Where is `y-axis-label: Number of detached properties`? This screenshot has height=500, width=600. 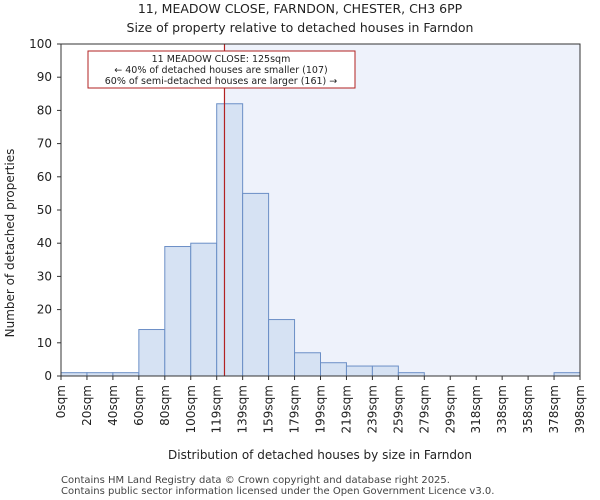 y-axis-label: Number of detached properties is located at coordinates (10, 243).